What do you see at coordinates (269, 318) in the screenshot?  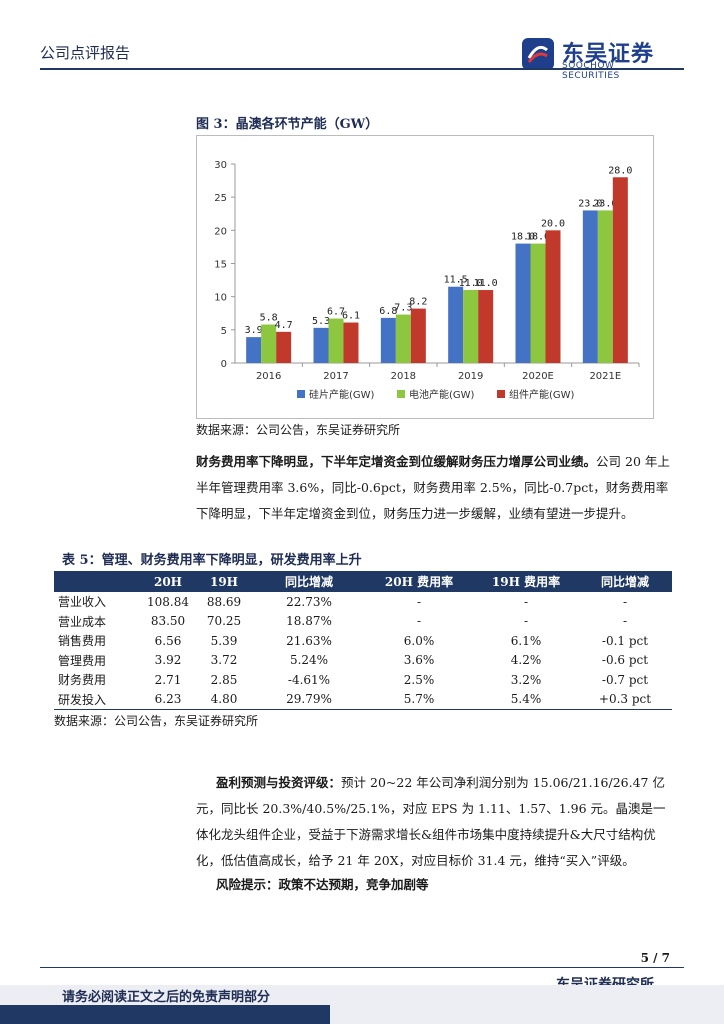 I see `bar-value-label: 5.8` at bounding box center [269, 318].